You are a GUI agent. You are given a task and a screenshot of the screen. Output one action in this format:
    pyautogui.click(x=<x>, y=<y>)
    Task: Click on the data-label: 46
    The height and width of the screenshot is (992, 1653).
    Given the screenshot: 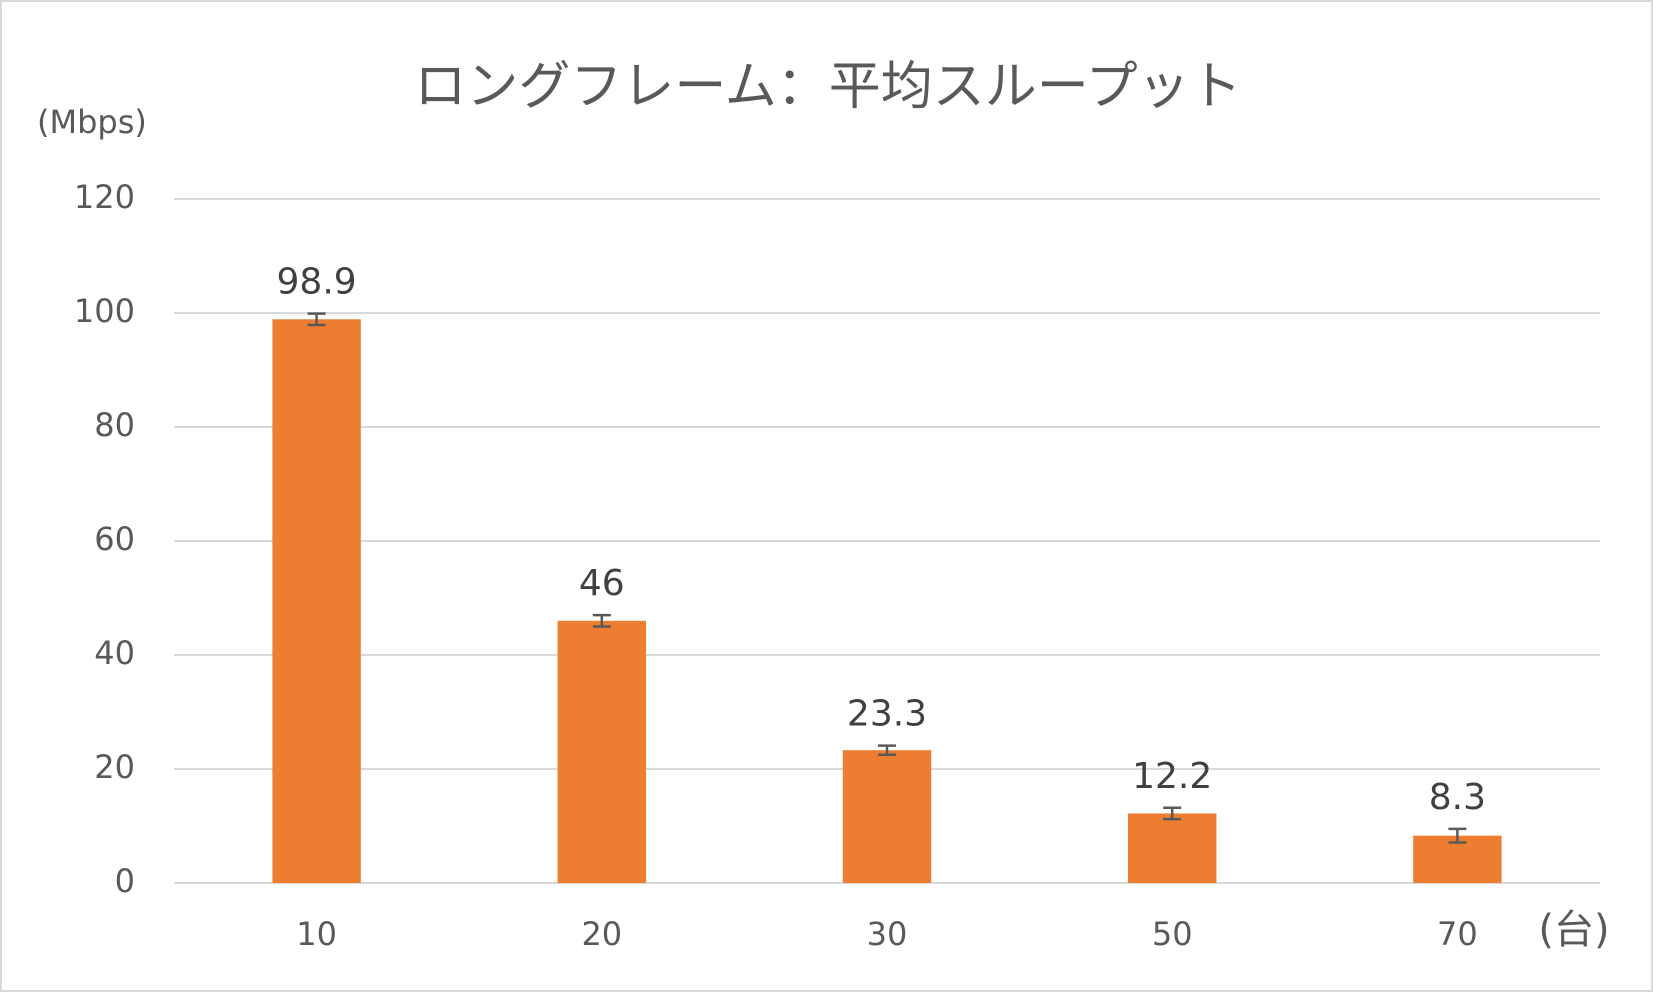 What is the action you would take?
    pyautogui.click(x=602, y=583)
    